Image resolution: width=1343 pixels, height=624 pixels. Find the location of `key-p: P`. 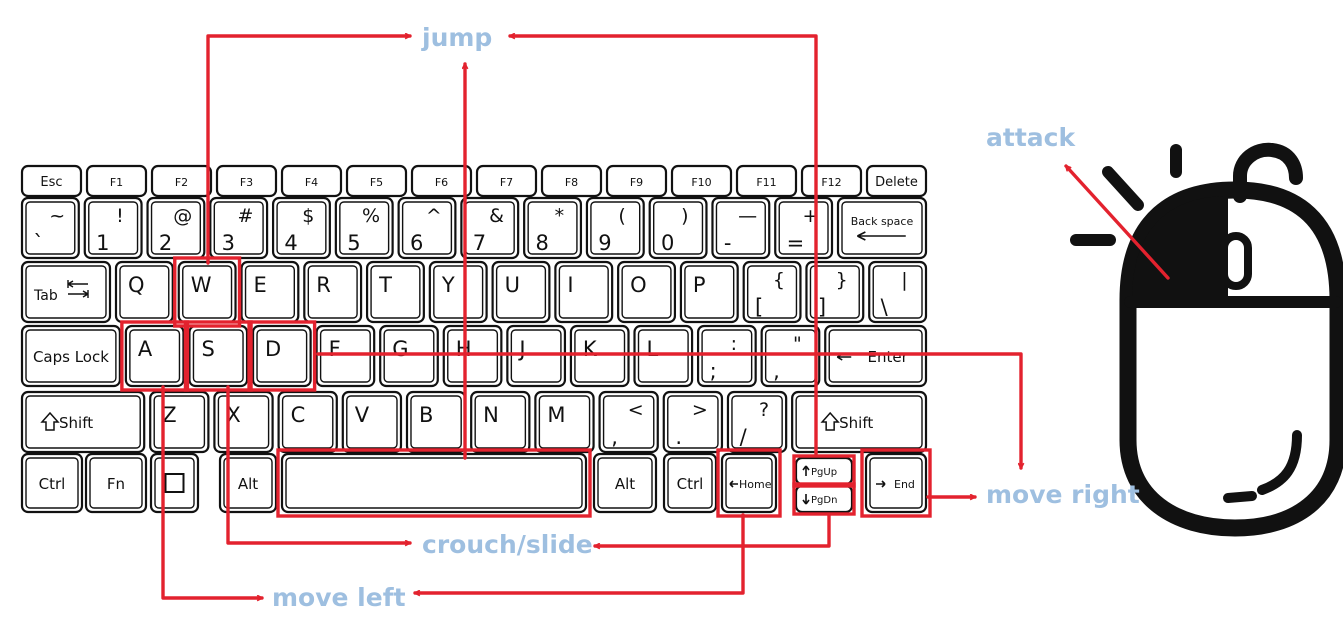

key-p: P is located at coordinates (709, 292).